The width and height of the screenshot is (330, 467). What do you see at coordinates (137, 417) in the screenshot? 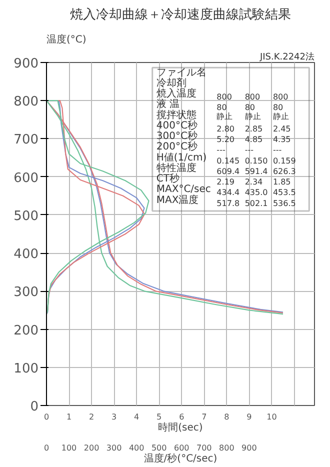
I see `x-tick-label: 4` at bounding box center [137, 417].